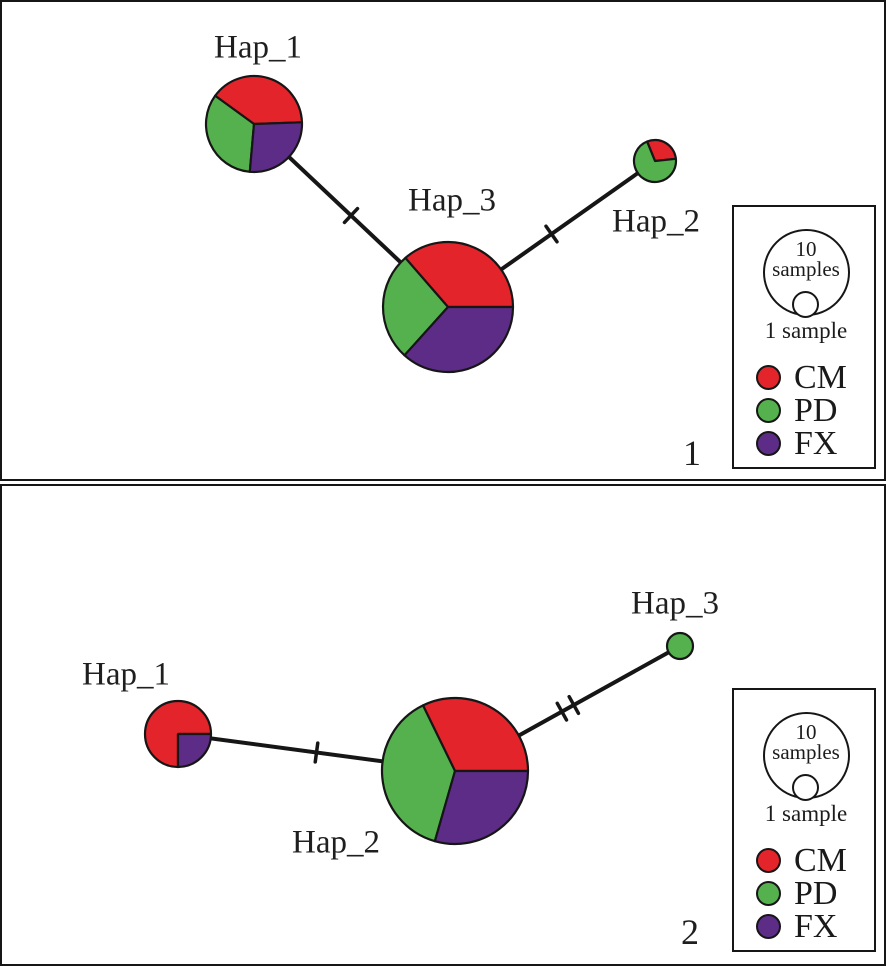 This screenshot has height=966, width=886. I want to click on legend-box-1: 10 samples 1 sample CM PD FX, so click(804, 337).